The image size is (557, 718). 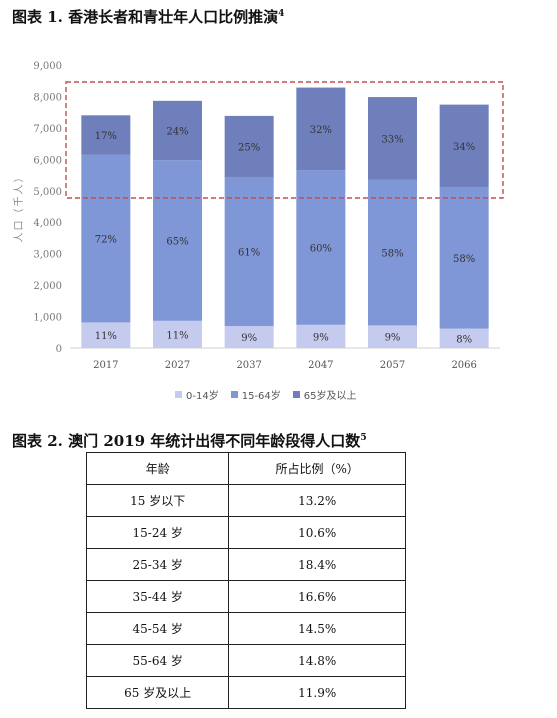 I want to click on data-label: 33%, so click(x=392, y=139).